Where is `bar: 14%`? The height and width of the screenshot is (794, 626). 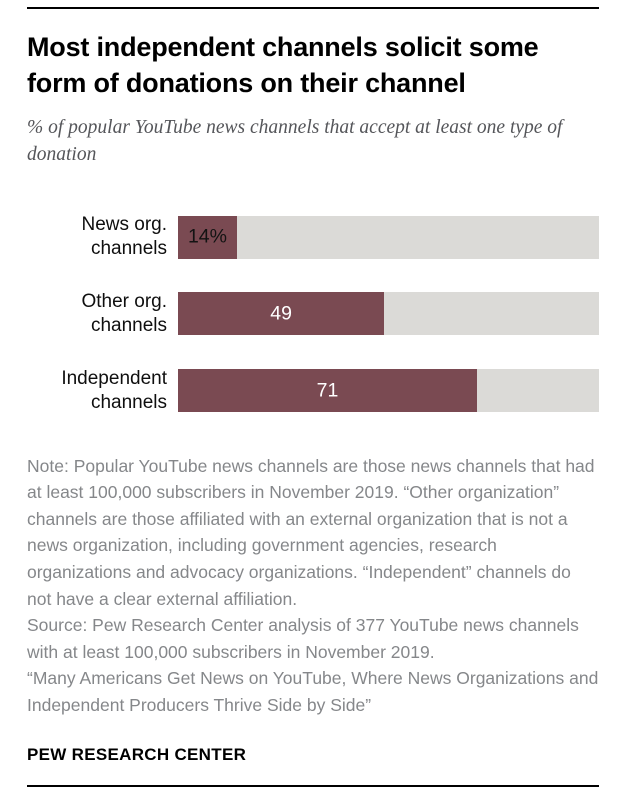 bar: 14% is located at coordinates (207, 237).